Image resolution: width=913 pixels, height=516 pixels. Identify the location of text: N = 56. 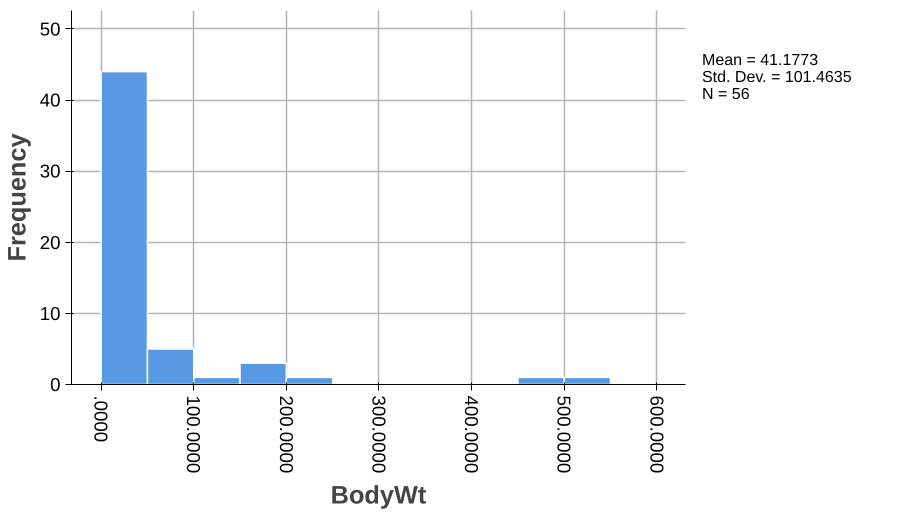
(726, 94).